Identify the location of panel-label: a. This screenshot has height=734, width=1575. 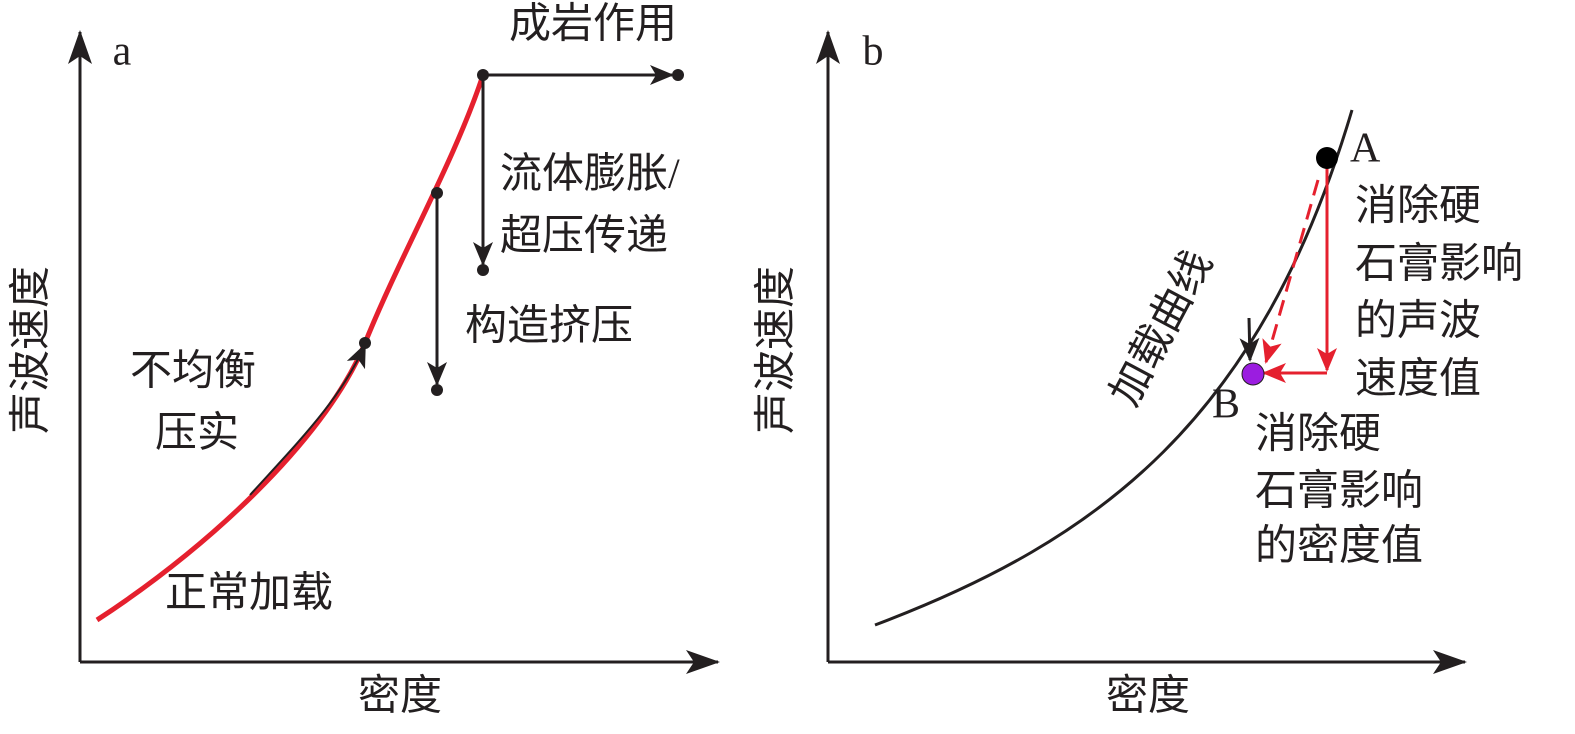
(122, 52).